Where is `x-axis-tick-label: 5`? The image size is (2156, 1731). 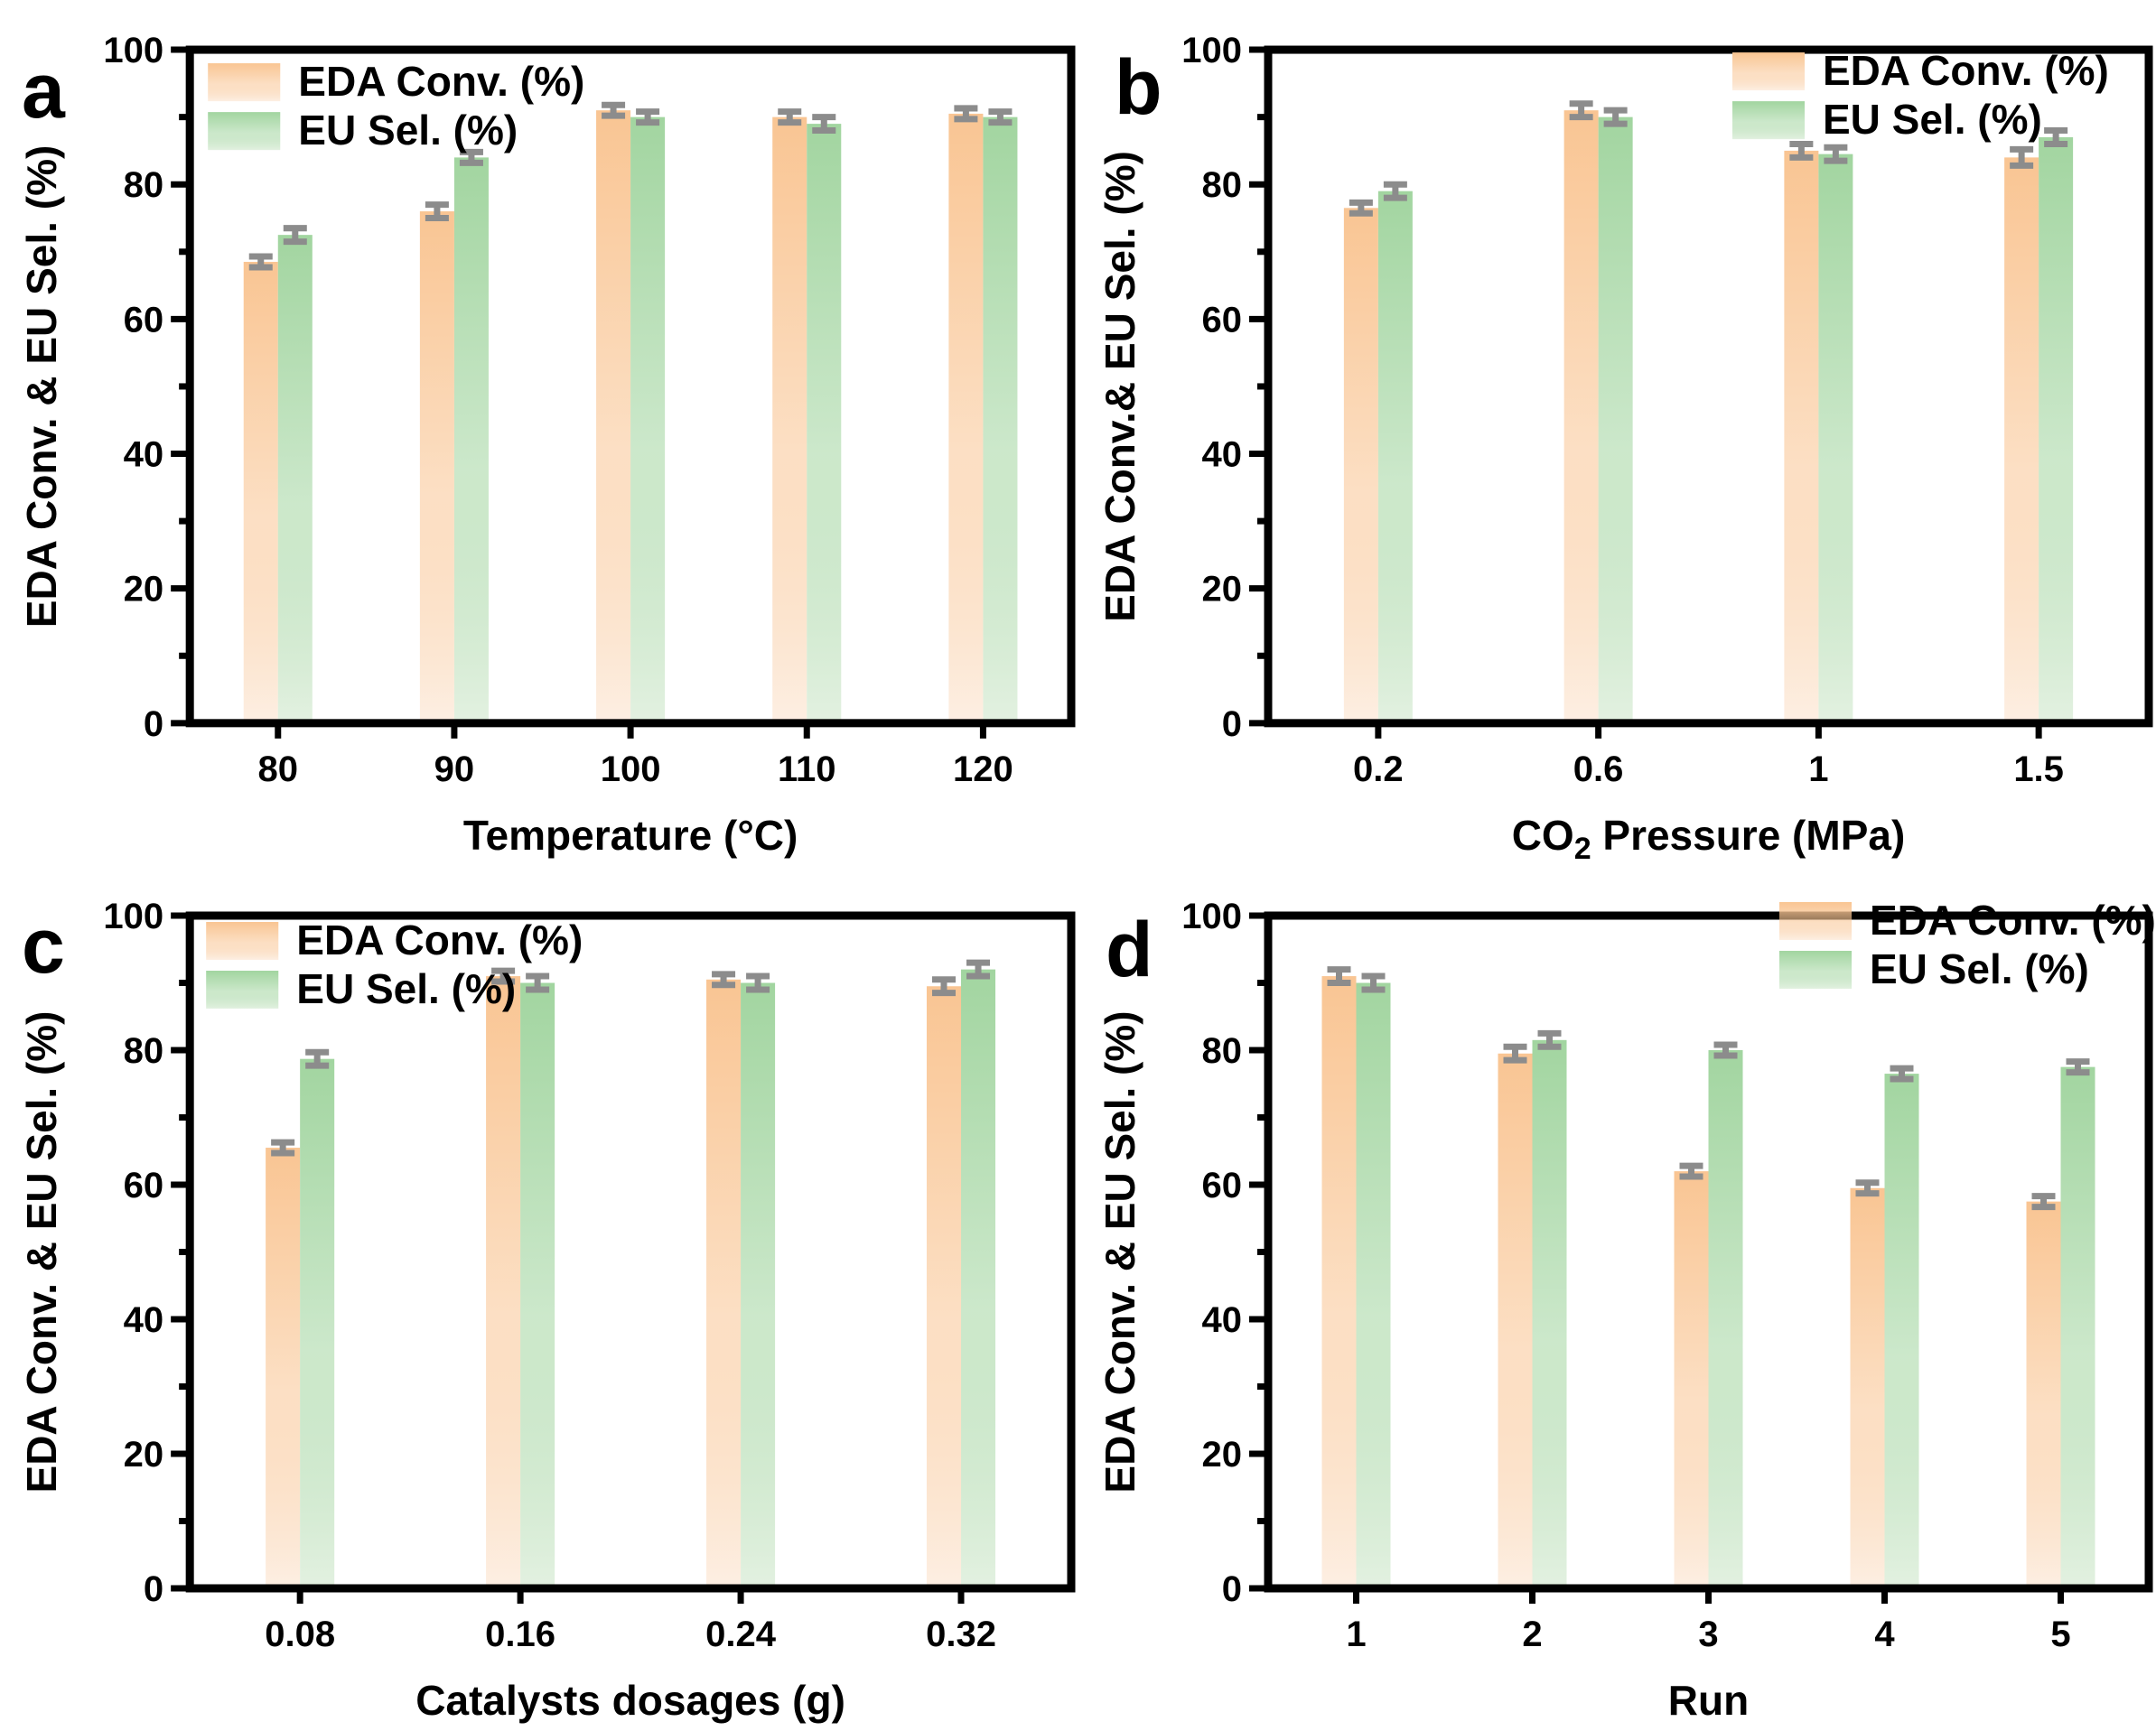 x-axis-tick-label: 5 is located at coordinates (2060, 1634).